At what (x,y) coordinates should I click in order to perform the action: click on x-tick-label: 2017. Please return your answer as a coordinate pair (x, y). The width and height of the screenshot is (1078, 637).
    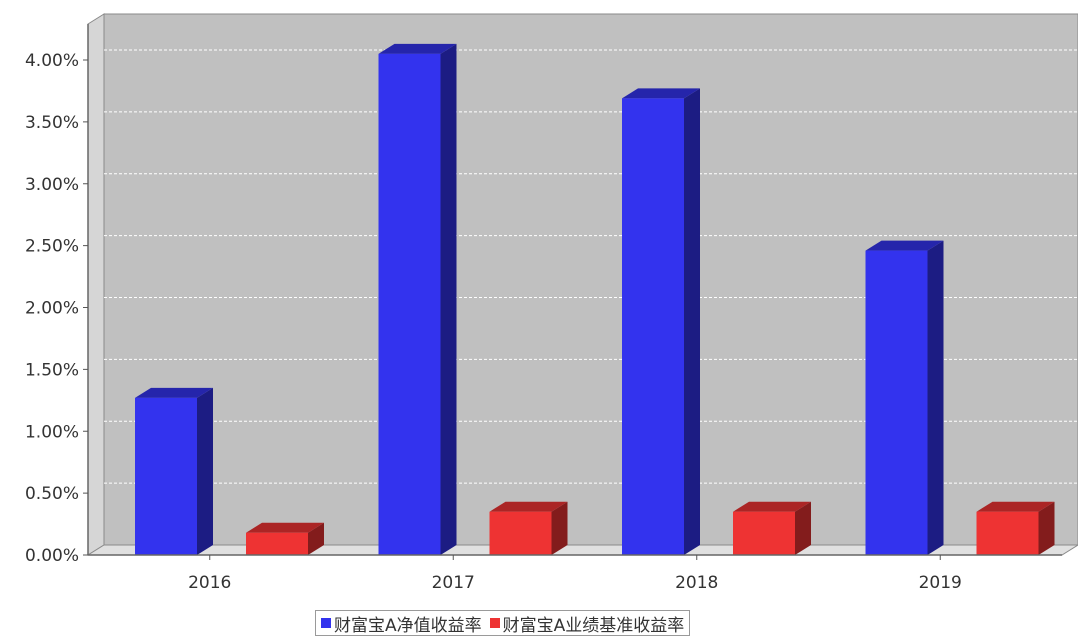
    Looking at the image, I should click on (453, 583).